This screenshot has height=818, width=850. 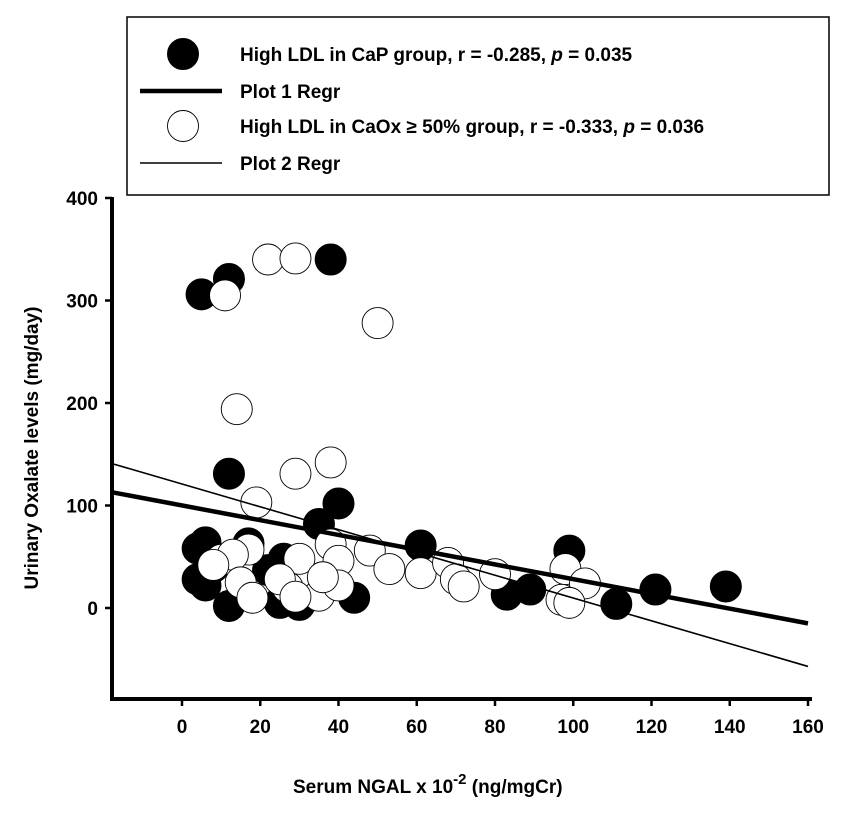 What do you see at coordinates (290, 92) in the screenshot?
I see `legend-label-plot1: Plot 1 Regr` at bounding box center [290, 92].